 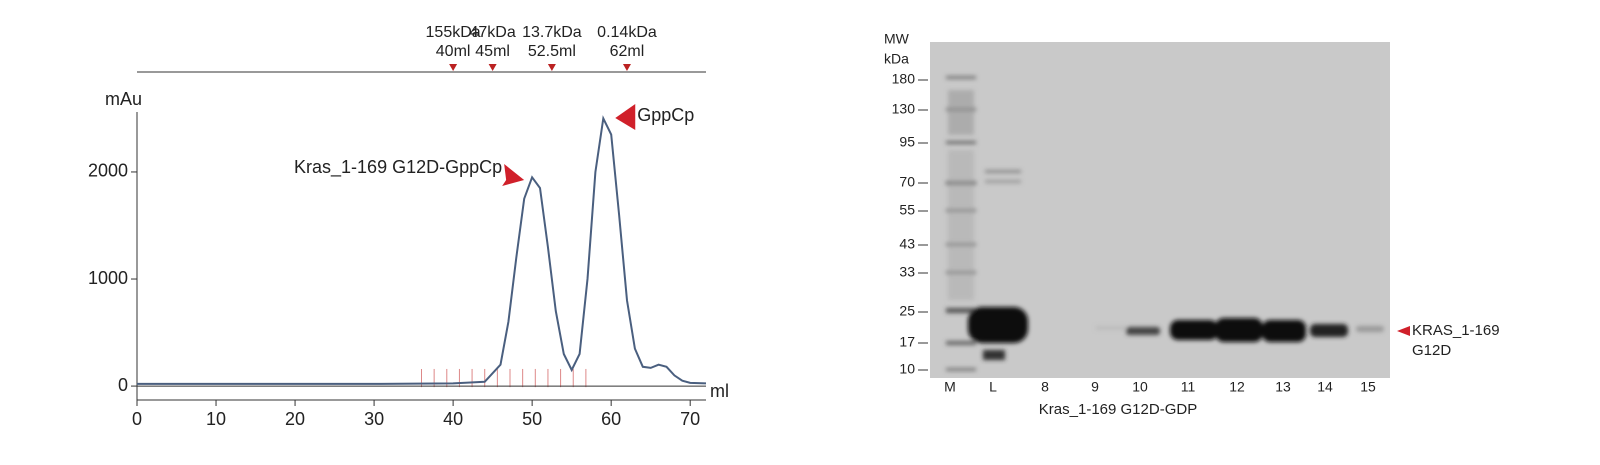 What do you see at coordinates (665, 115) in the screenshot?
I see `annotation: GppCp` at bounding box center [665, 115].